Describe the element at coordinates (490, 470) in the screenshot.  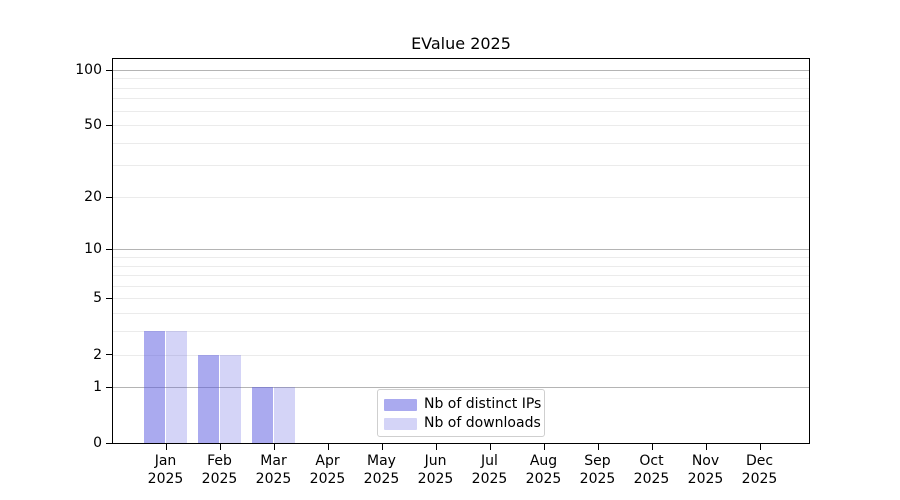
I see `x-tick-label-jul-2025: Jul 2025` at that location.